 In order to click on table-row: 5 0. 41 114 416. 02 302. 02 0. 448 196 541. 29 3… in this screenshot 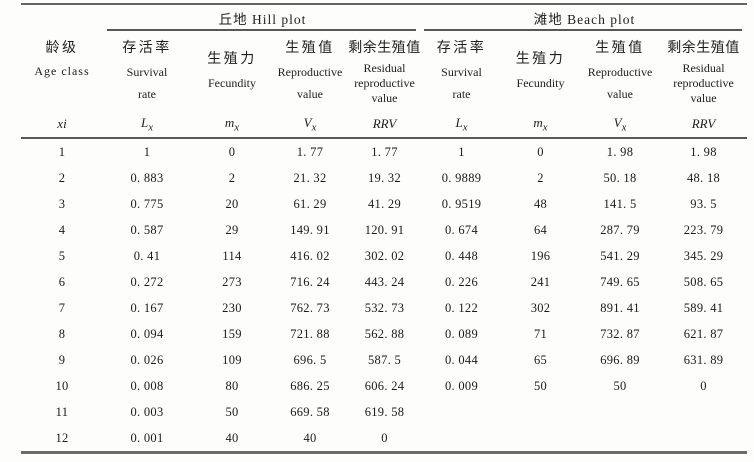, I will do `click(384, 256)`.